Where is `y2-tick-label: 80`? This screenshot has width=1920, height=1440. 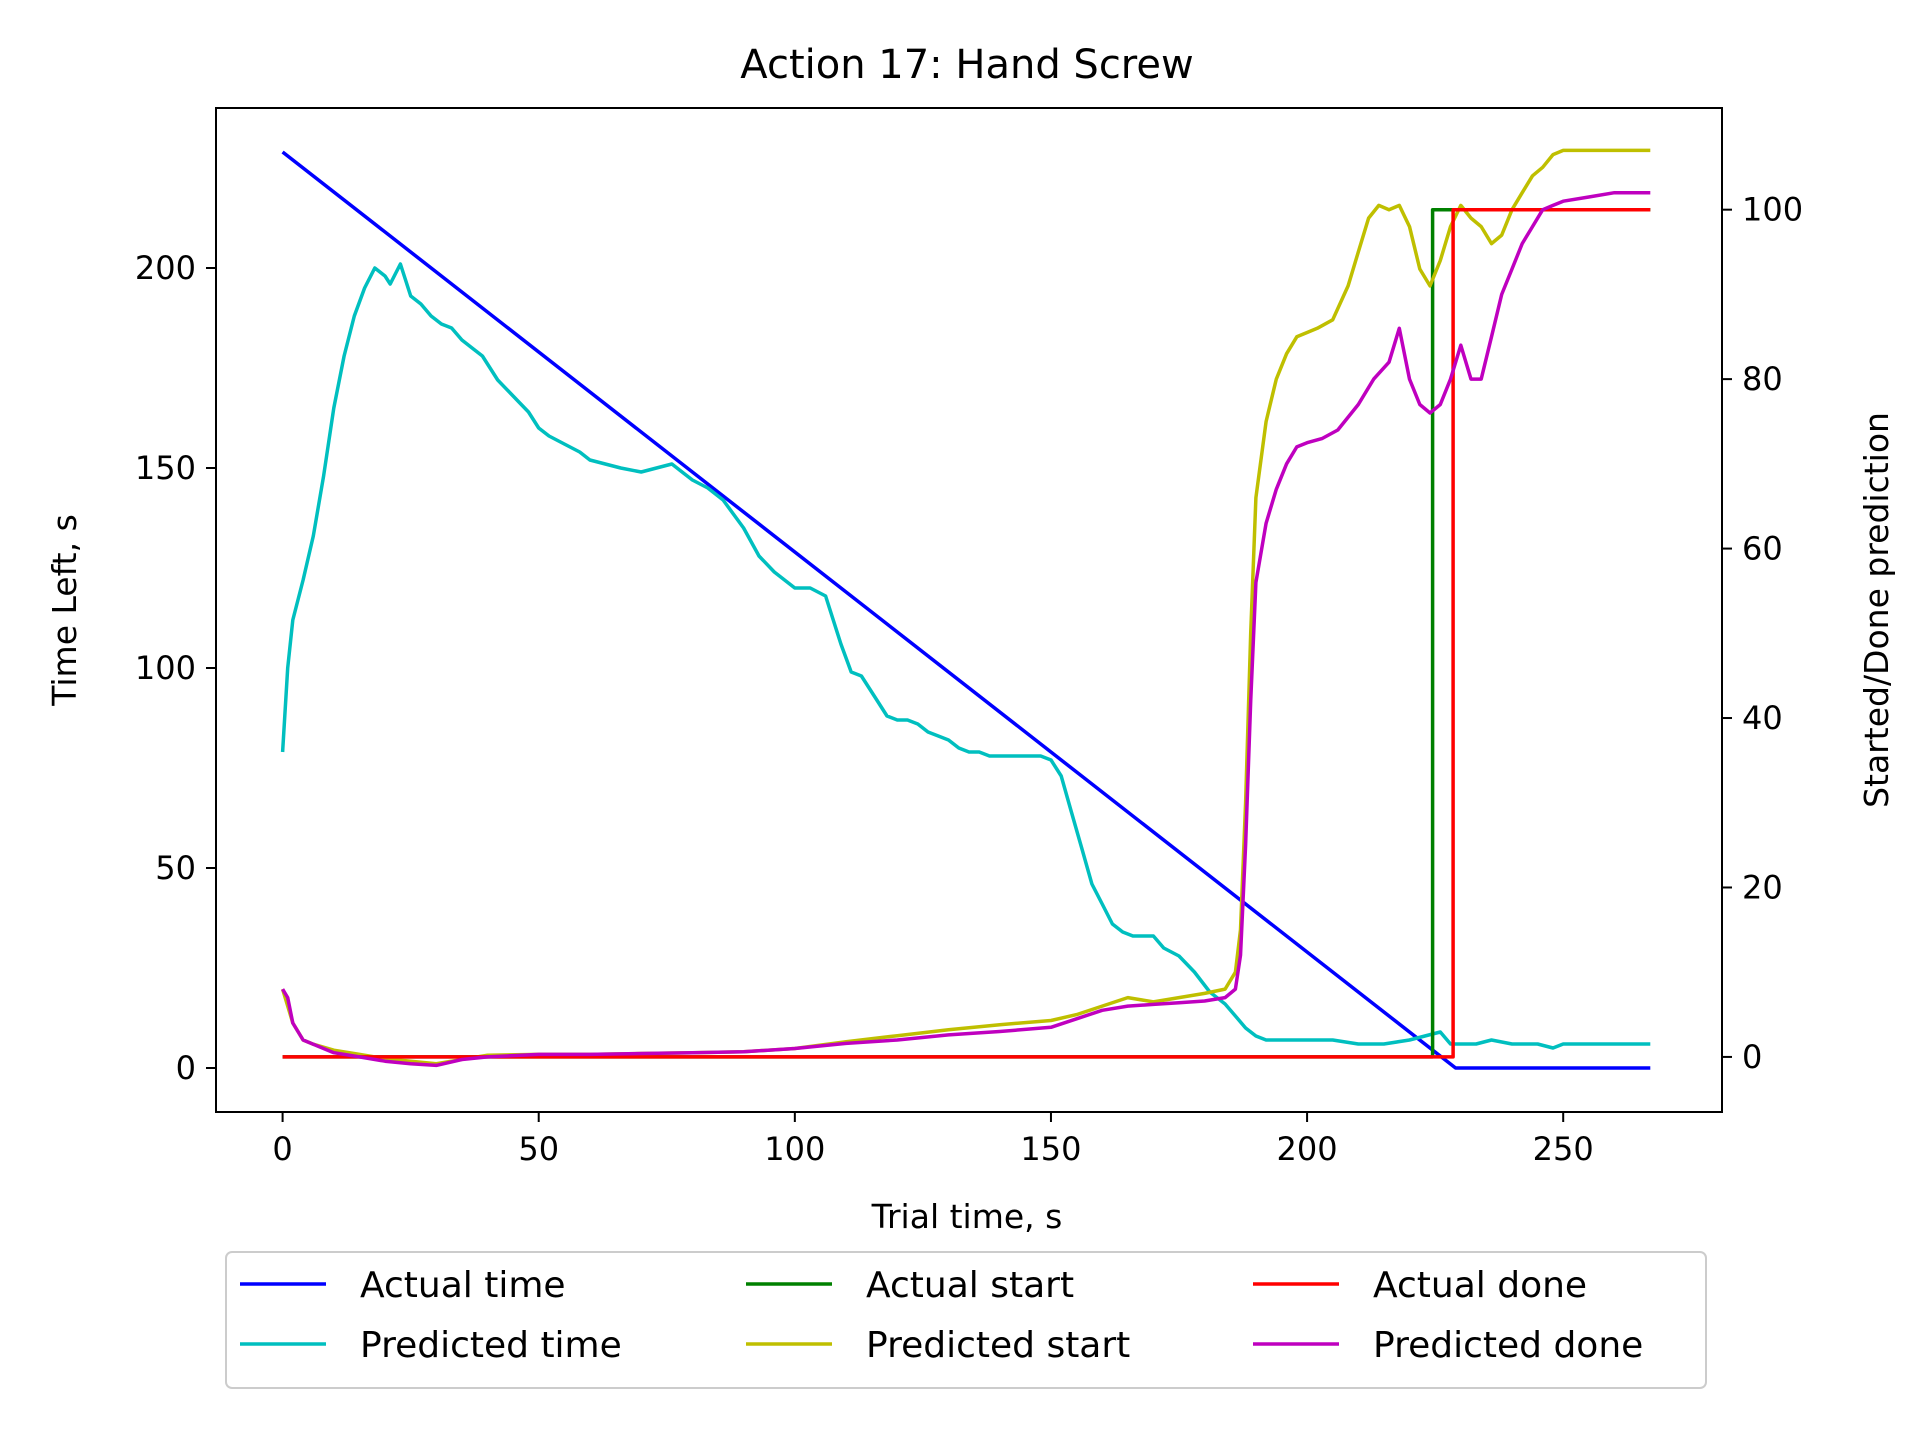
y2-tick-label: 80 is located at coordinates (1762, 379).